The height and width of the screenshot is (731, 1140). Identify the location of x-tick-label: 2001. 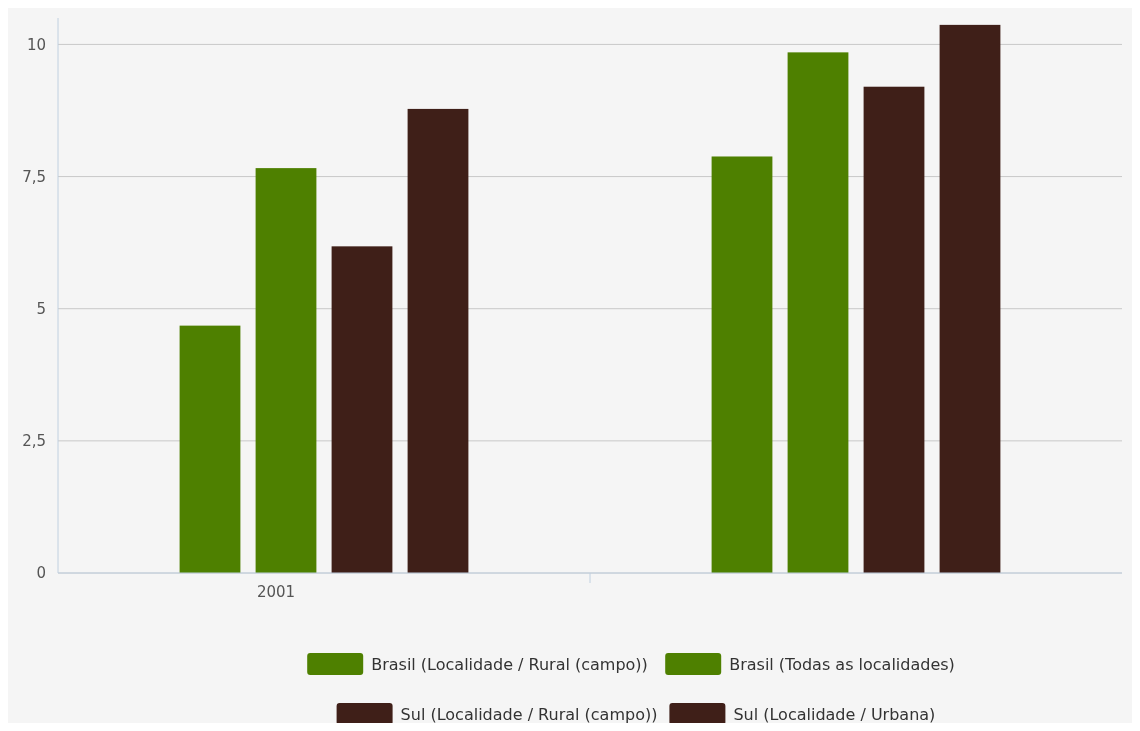
(276, 592).